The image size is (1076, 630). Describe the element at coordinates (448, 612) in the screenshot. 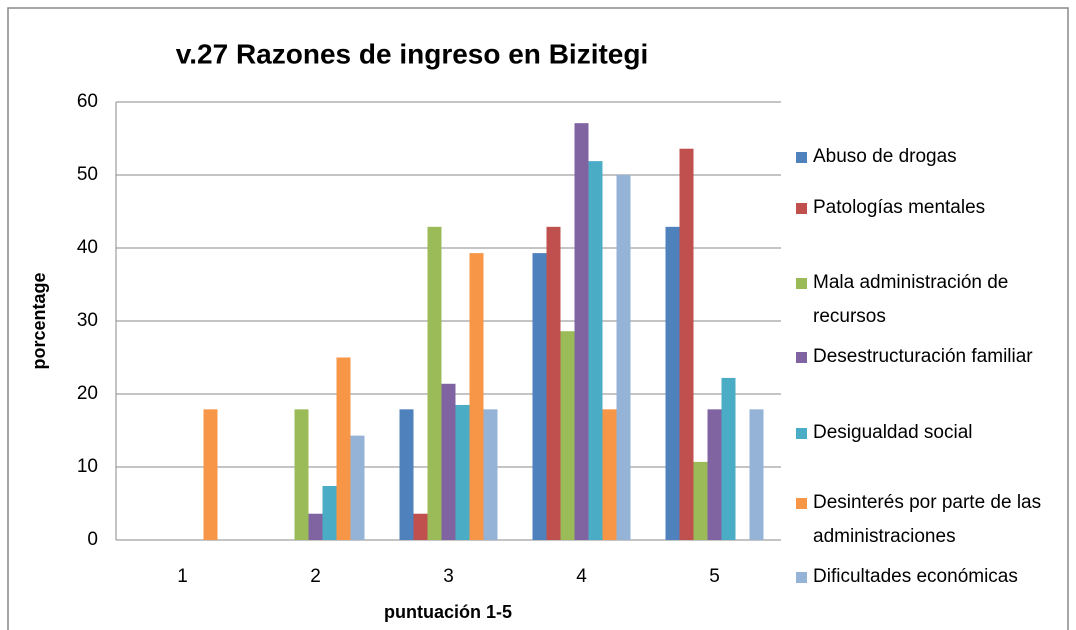

I see `x-axis-label: puntuación 1-5` at that location.